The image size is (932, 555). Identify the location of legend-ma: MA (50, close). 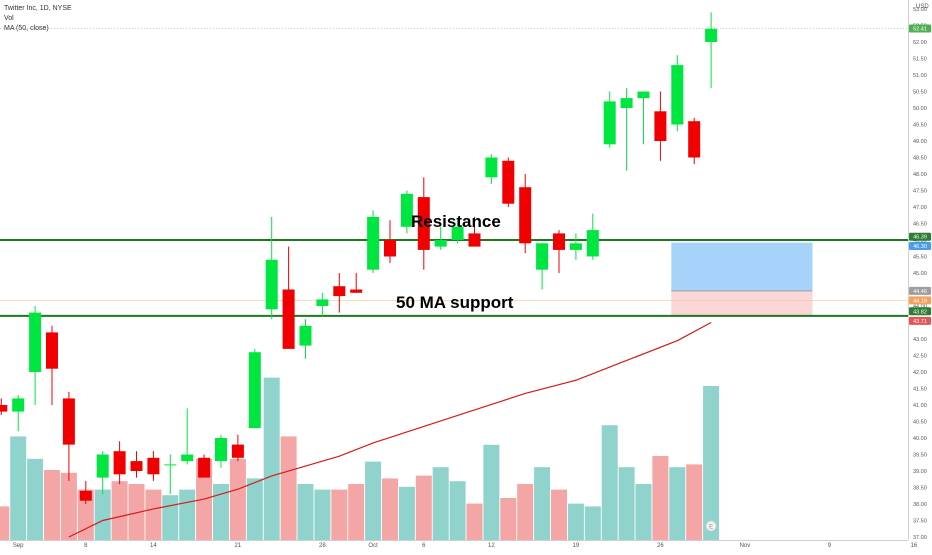
(26, 28).